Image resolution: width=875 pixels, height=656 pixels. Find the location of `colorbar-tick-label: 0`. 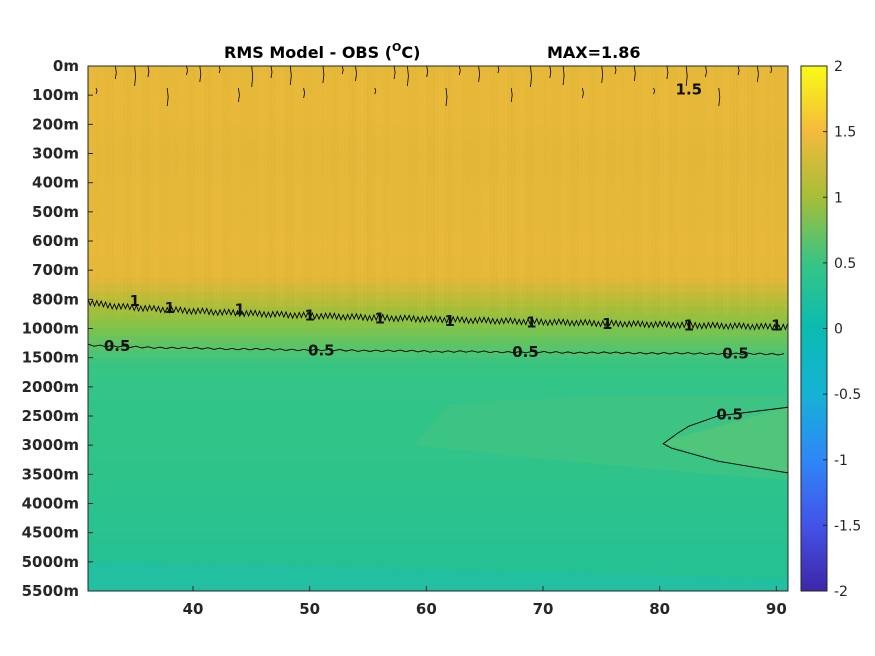

colorbar-tick-label: 0 is located at coordinates (838, 330).